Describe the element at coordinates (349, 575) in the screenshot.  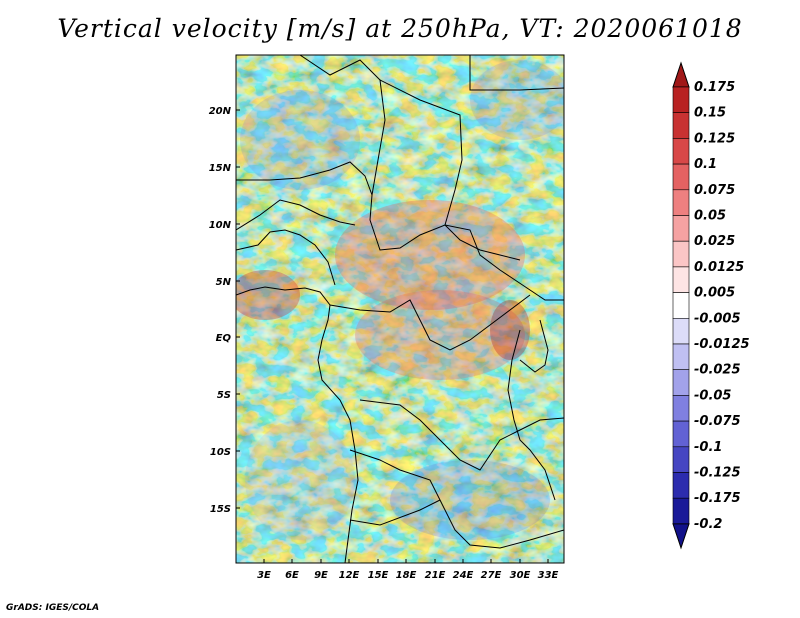
I see `lon-tick-label: 12E` at that location.